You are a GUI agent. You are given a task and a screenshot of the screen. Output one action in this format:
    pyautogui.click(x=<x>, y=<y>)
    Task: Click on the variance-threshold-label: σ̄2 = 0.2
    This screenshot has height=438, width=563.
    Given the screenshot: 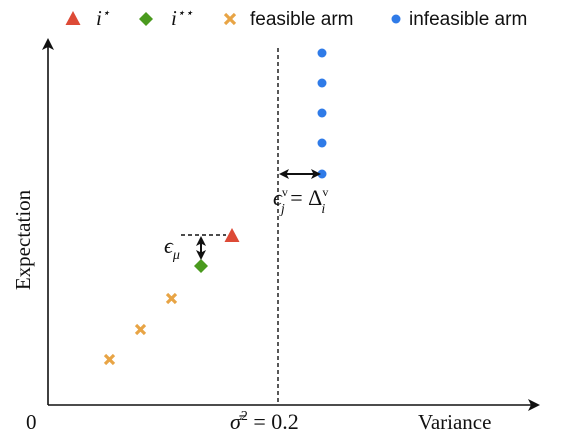 What is the action you would take?
    pyautogui.click(x=264, y=421)
    